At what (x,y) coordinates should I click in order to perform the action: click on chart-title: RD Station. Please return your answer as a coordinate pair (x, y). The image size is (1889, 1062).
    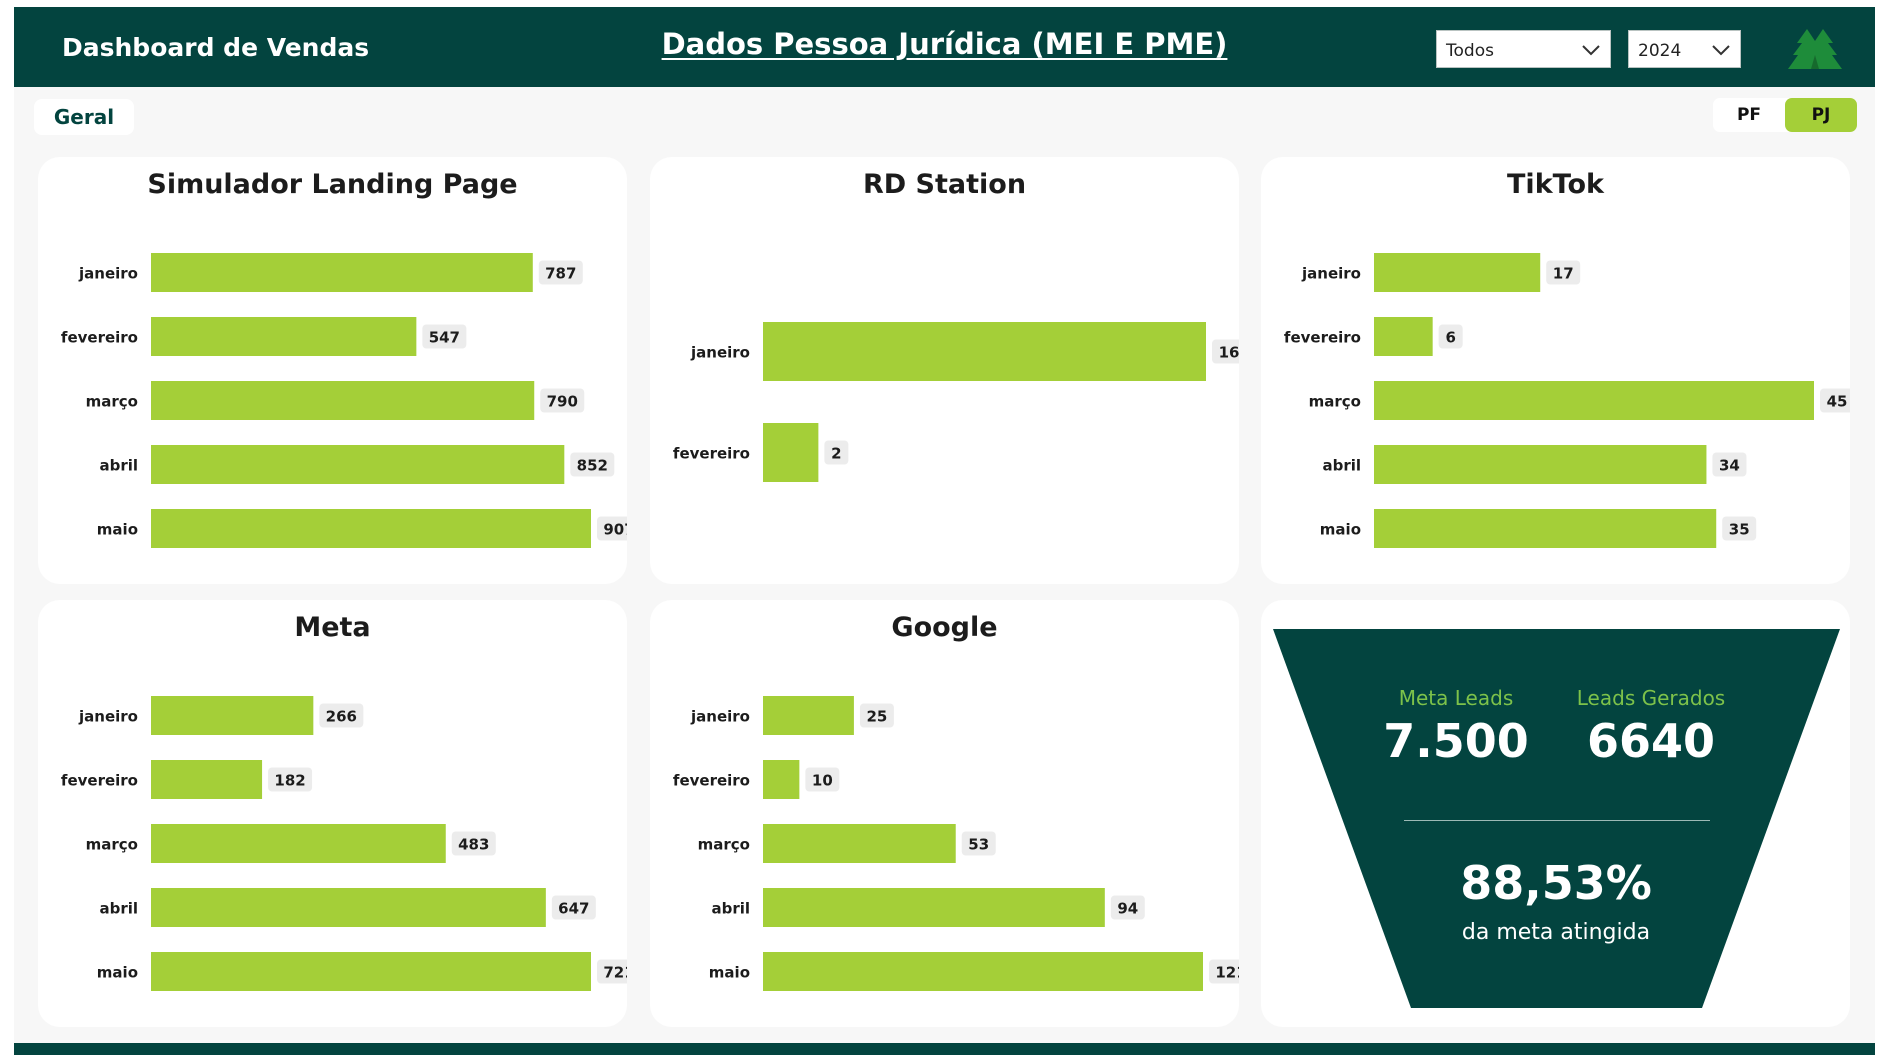
    Looking at the image, I should click on (944, 184).